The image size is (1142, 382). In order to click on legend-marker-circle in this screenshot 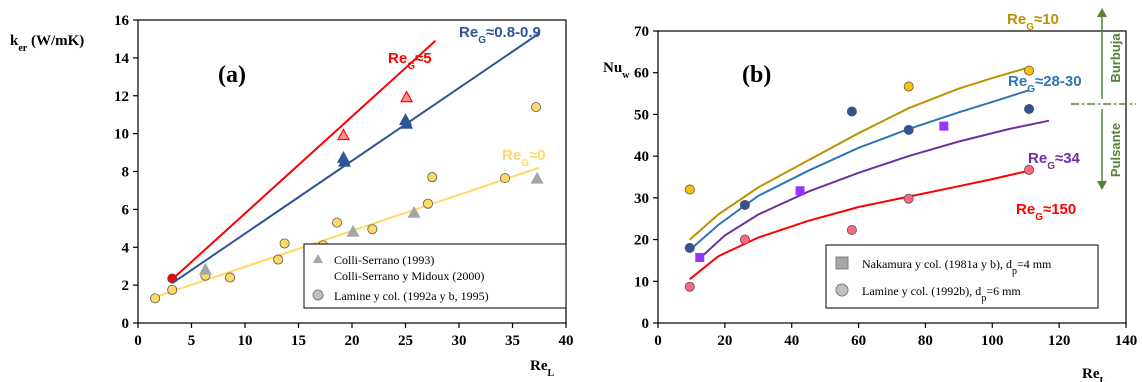, I will do `click(318, 295)`.